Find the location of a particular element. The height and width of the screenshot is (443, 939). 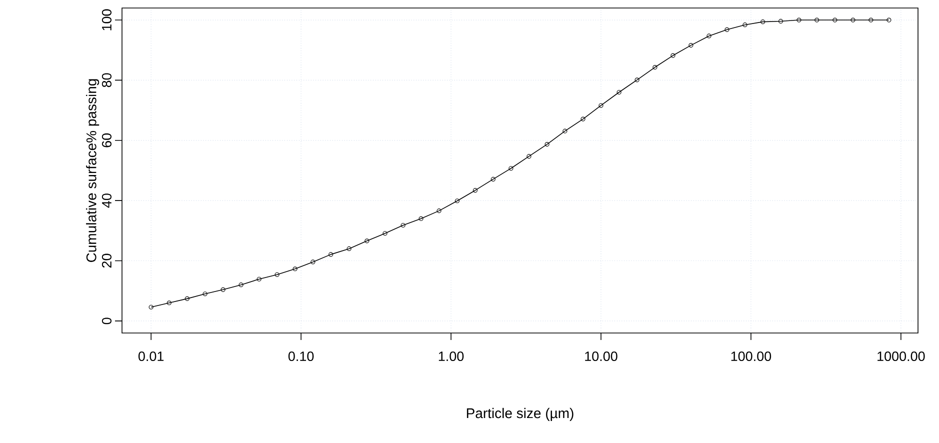

y-tick-label: 100 is located at coordinates (107, 19).